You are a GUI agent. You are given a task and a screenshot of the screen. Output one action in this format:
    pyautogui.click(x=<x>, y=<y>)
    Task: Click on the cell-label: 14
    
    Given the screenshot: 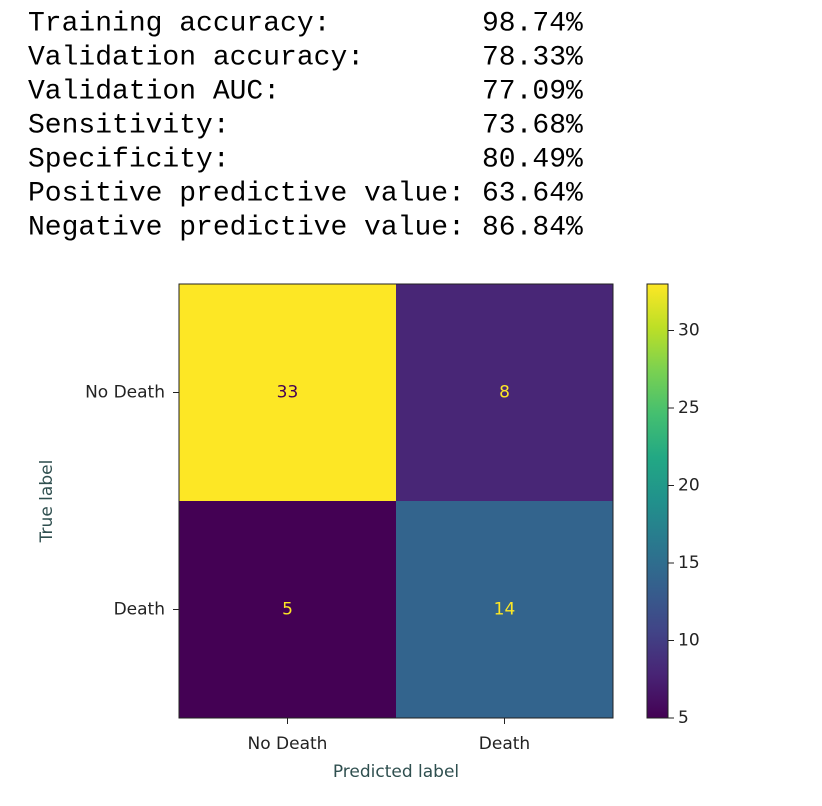 What is the action you would take?
    pyautogui.click(x=505, y=610)
    